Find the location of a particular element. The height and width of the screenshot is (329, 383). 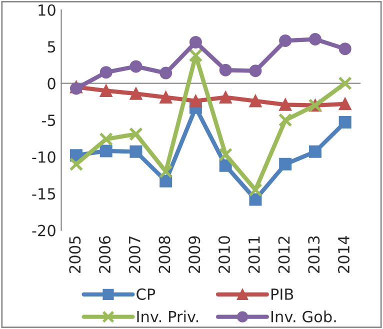

legend-label: PIB is located at coordinates (282, 294).